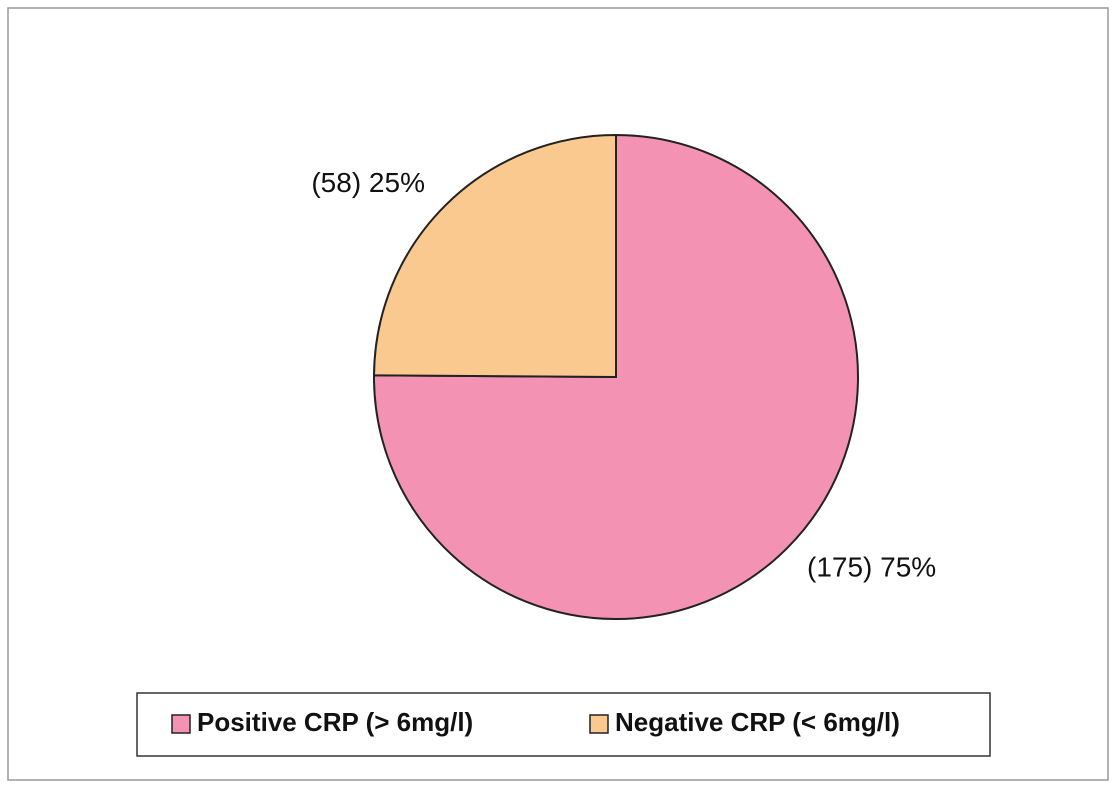 The width and height of the screenshot is (1112, 785). Describe the element at coordinates (757, 722) in the screenshot. I see `legend-label: Negative CRP (< 6mg/l)` at that location.